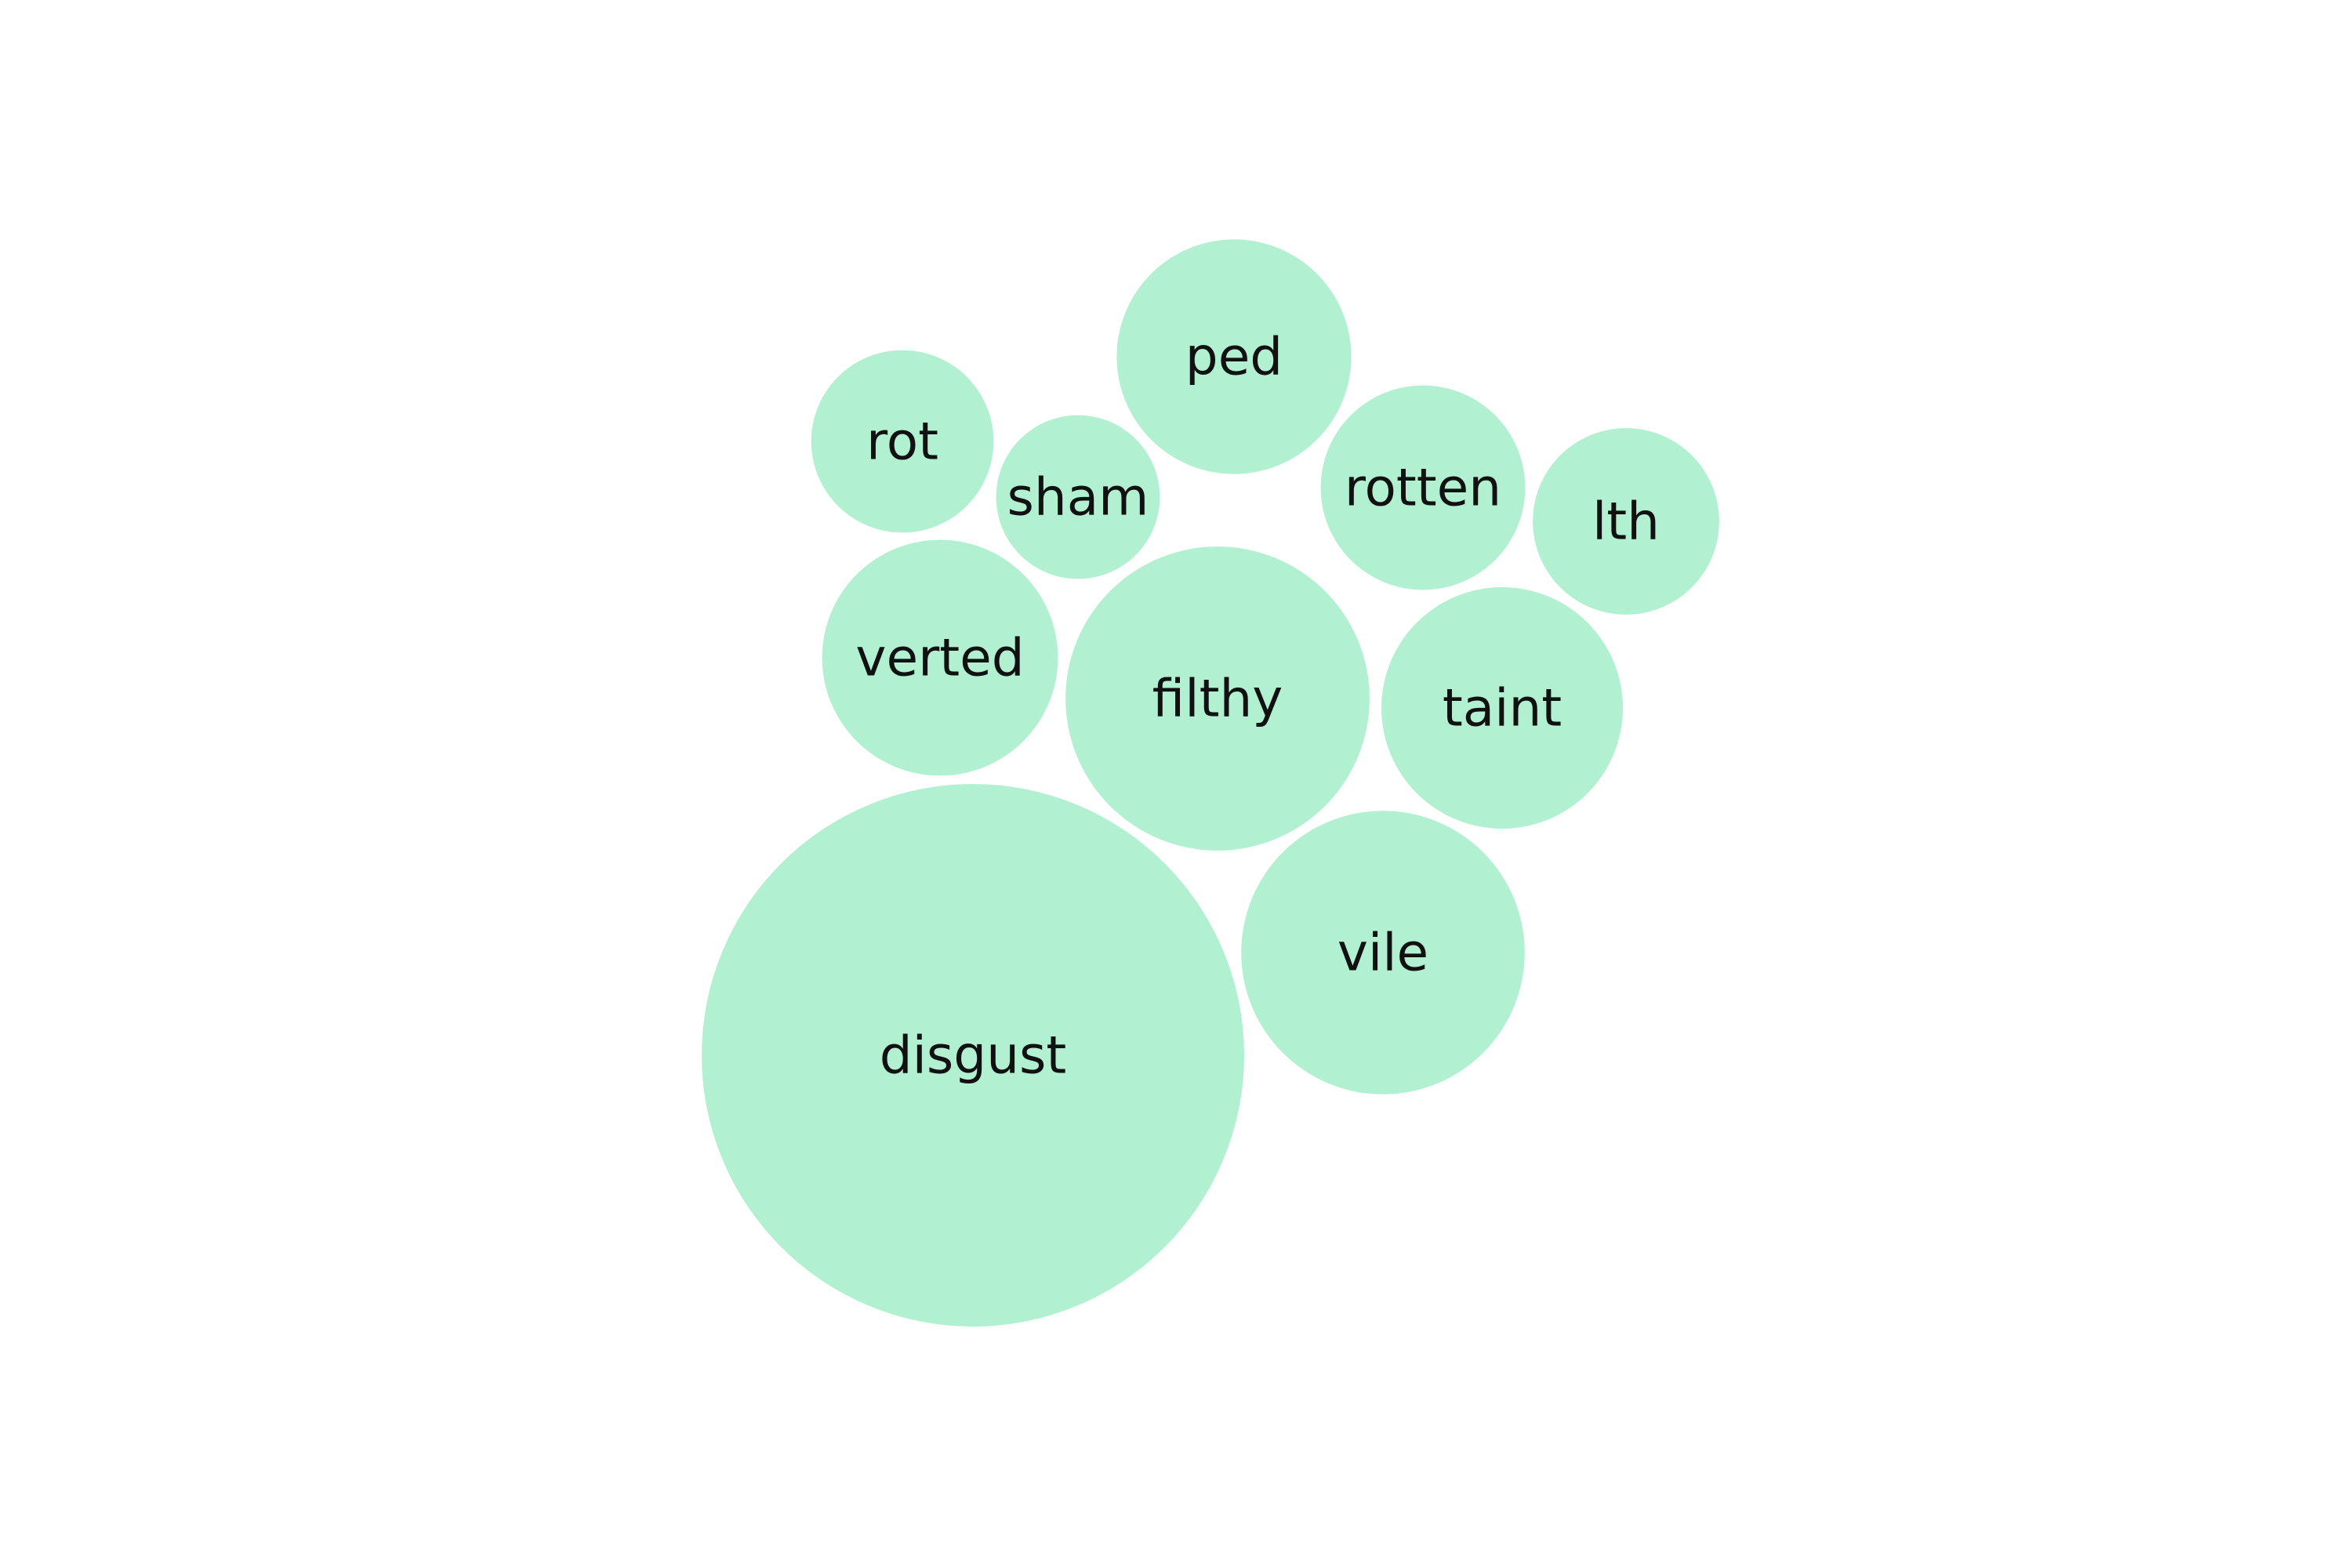 The width and height of the screenshot is (2352, 1568). I want to click on bubble-label-disgust: disgust, so click(973, 1055).